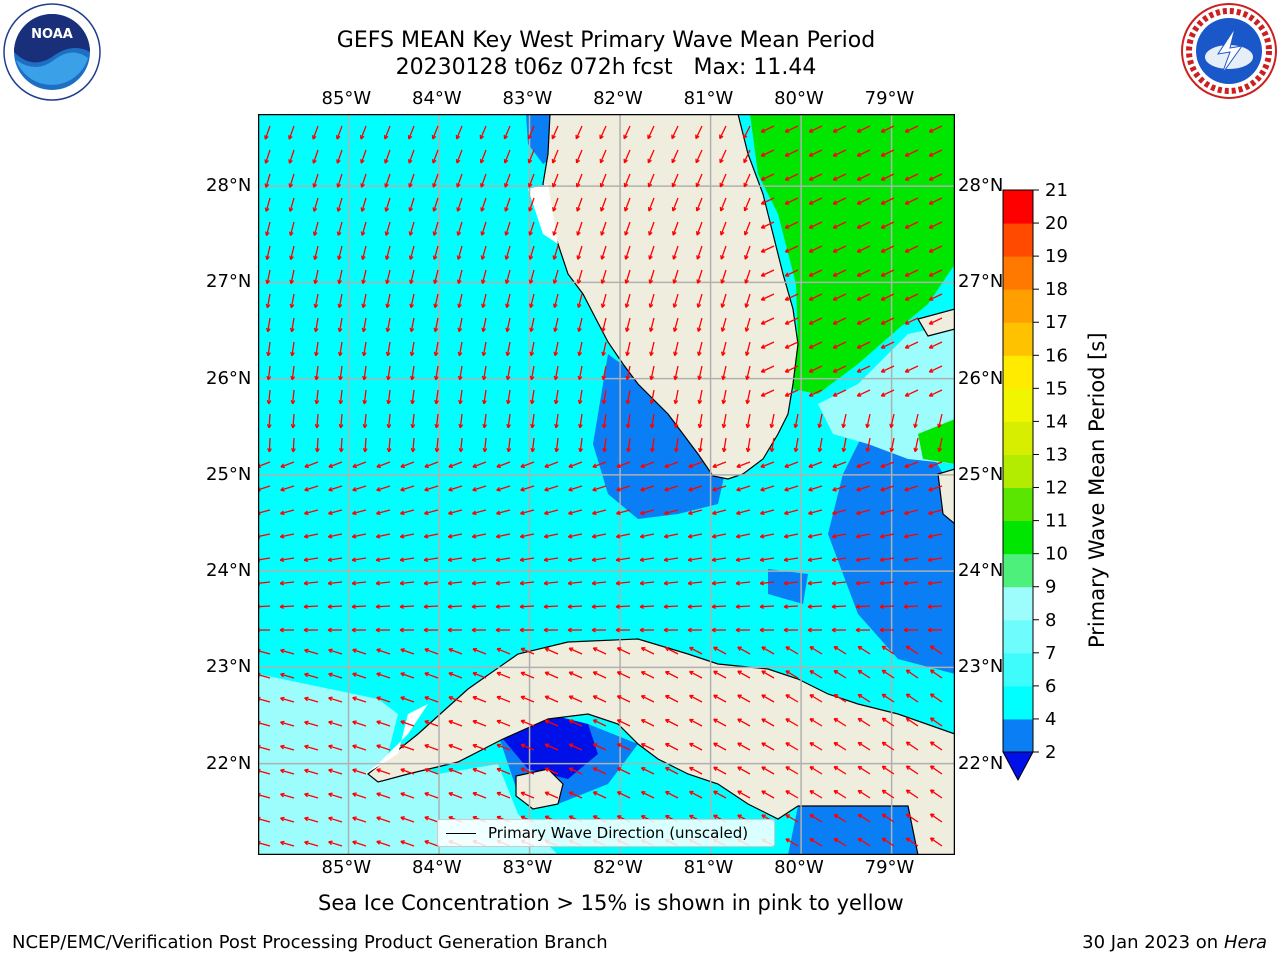  I want to click on lat-label-left: 24°N, so click(229, 571).